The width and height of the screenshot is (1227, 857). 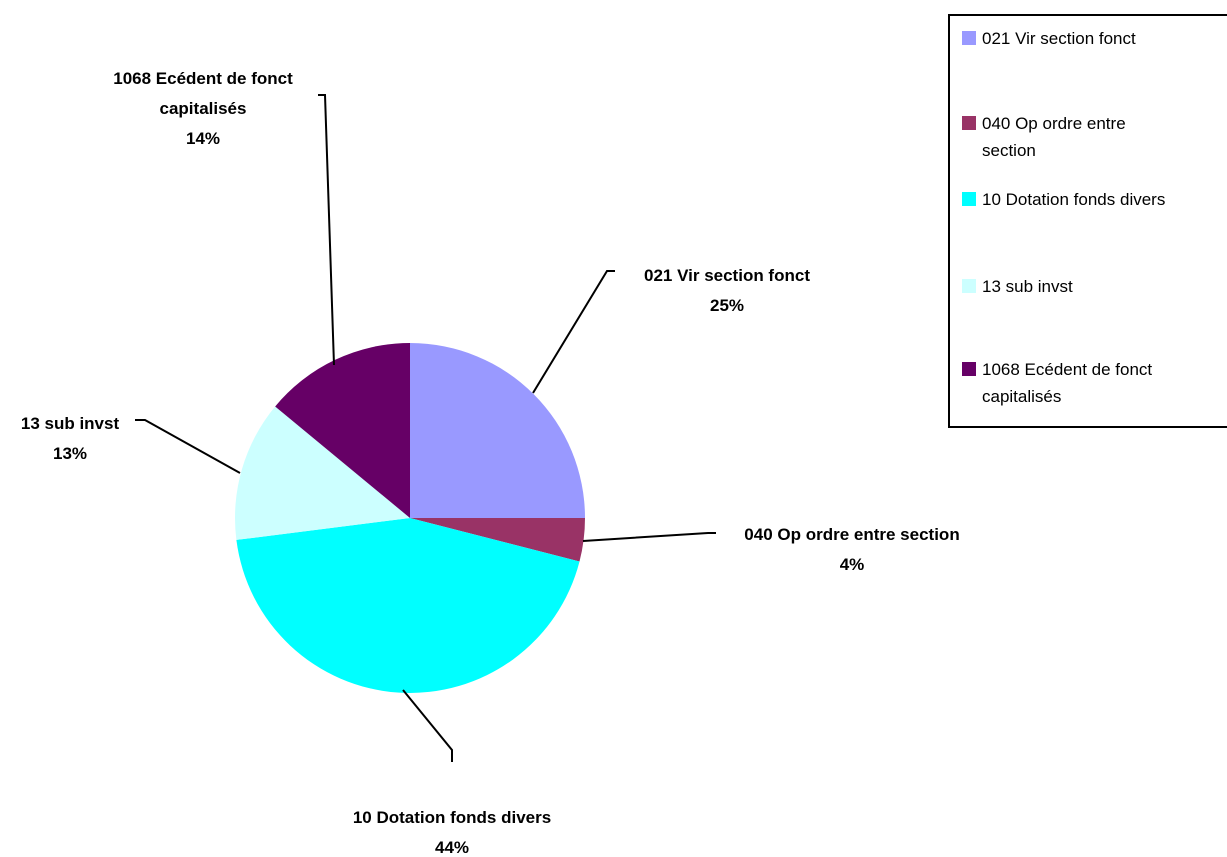 What do you see at coordinates (1054, 123) in the screenshot?
I see `legend-label-040-op-ordre-entre-section: 040 Op ordre entre` at bounding box center [1054, 123].